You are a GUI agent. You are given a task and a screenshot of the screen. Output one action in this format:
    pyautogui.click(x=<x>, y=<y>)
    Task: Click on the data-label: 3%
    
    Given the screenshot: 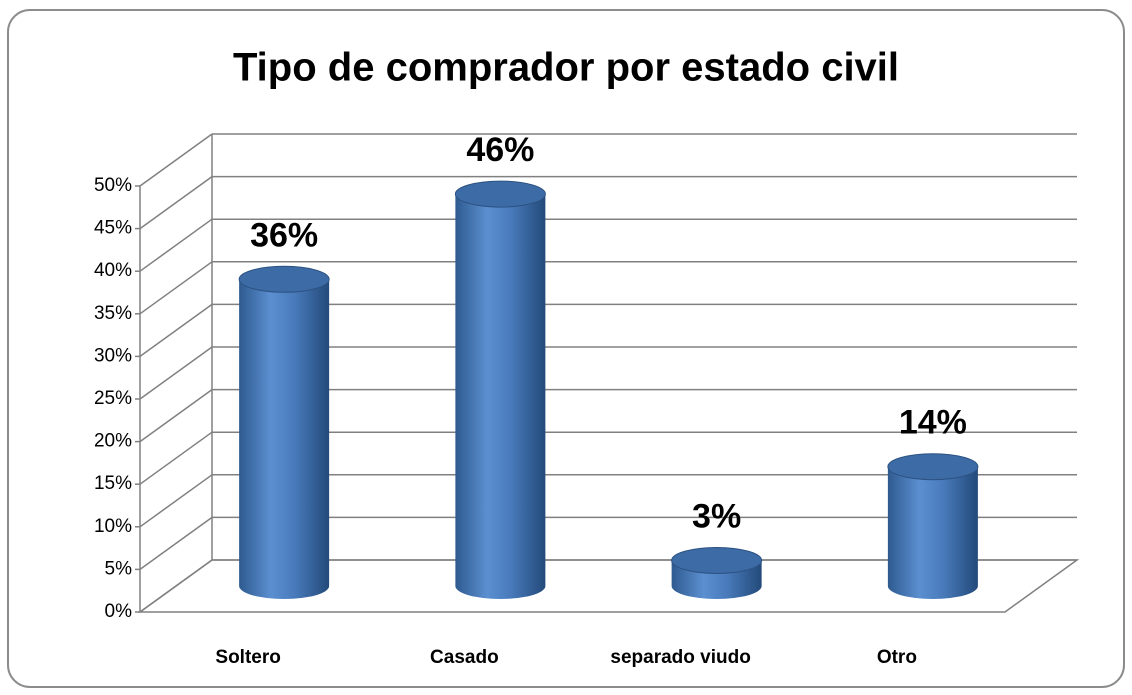 What is the action you would take?
    pyautogui.click(x=716, y=516)
    